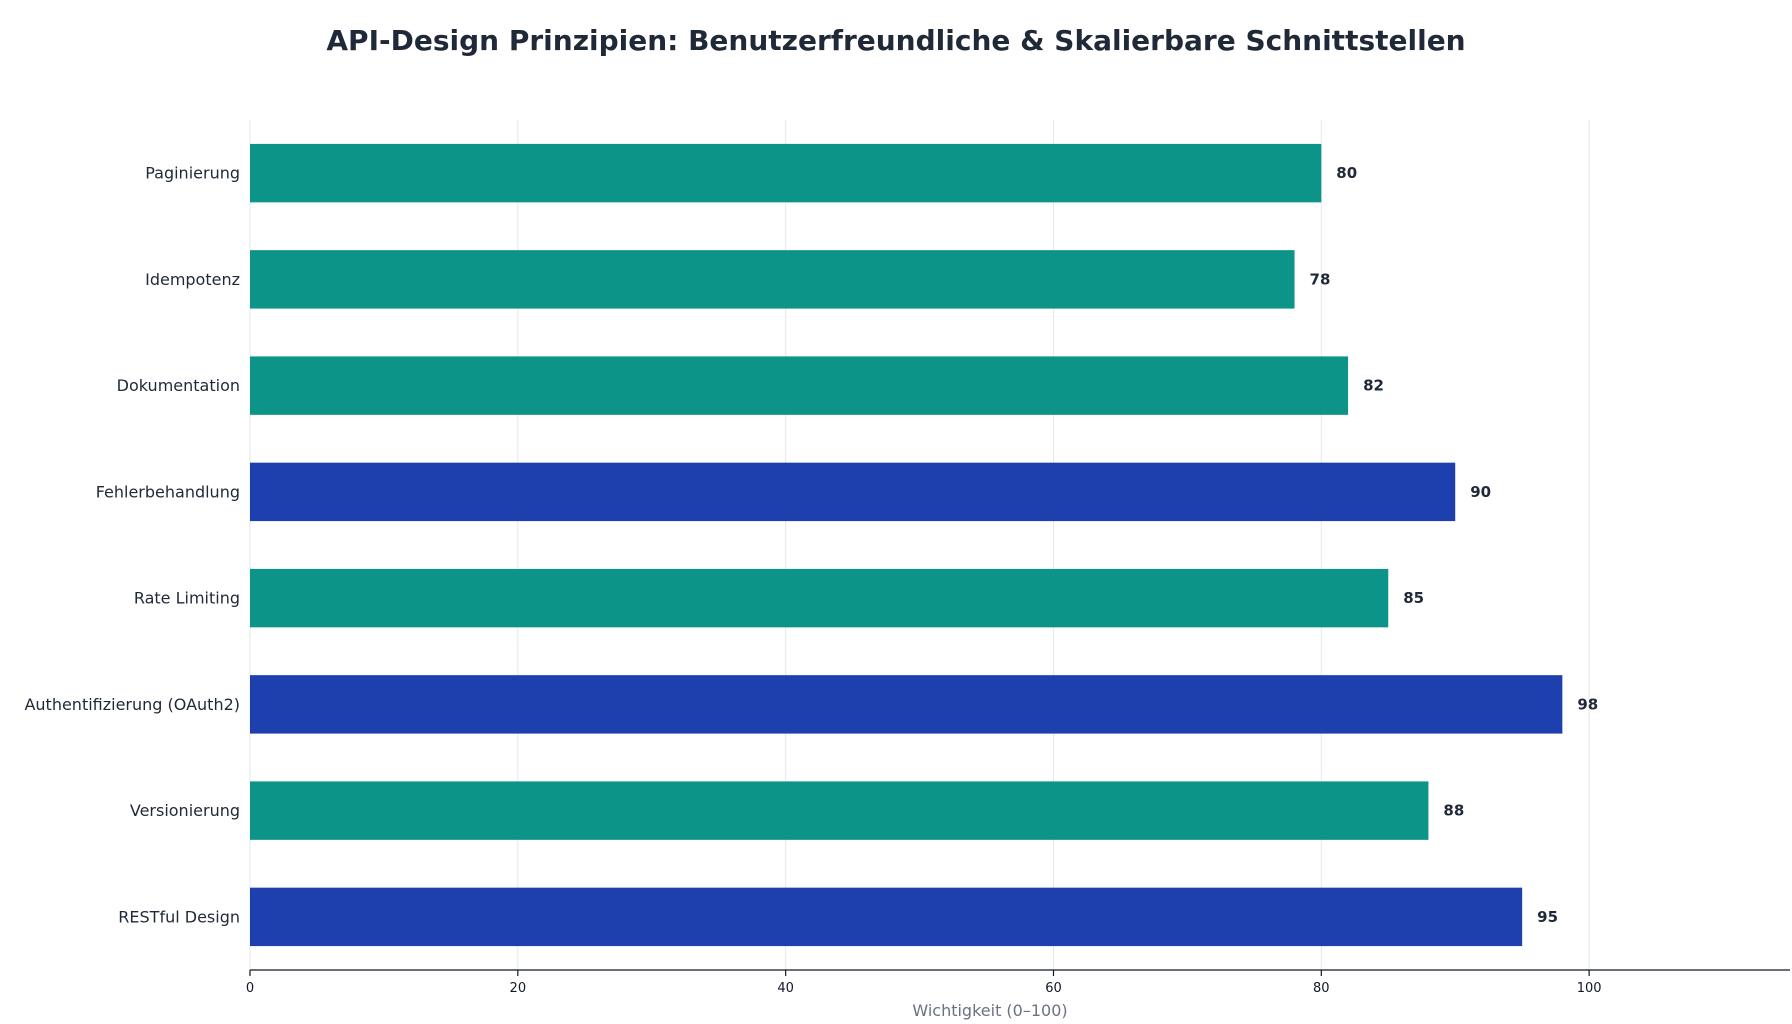 Image resolution: width=1792 pixels, height=1024 pixels. Describe the element at coordinates (1321, 988) in the screenshot. I see `x-tick-label: 80` at that location.